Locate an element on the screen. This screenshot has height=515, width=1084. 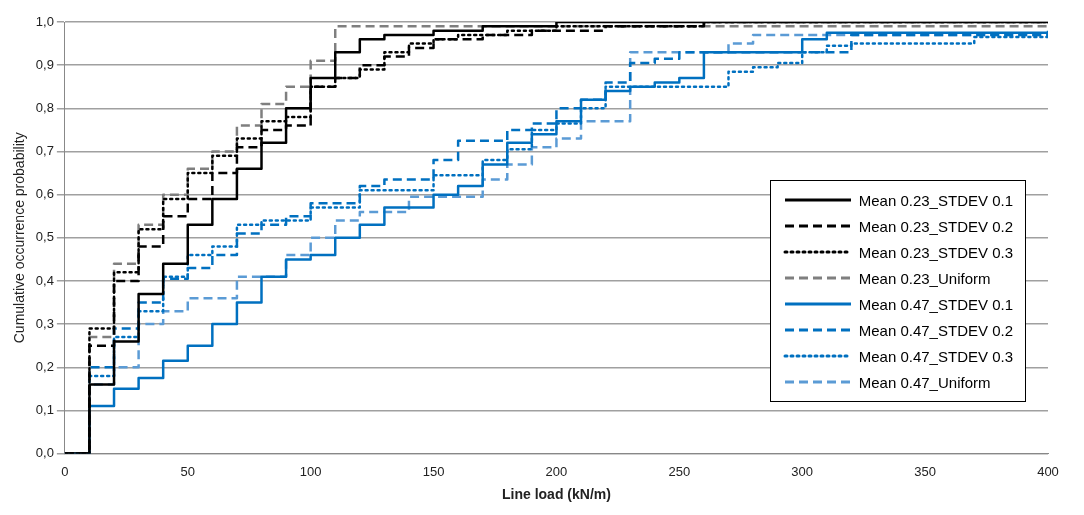
x-tick-label: 200 is located at coordinates (556, 471).